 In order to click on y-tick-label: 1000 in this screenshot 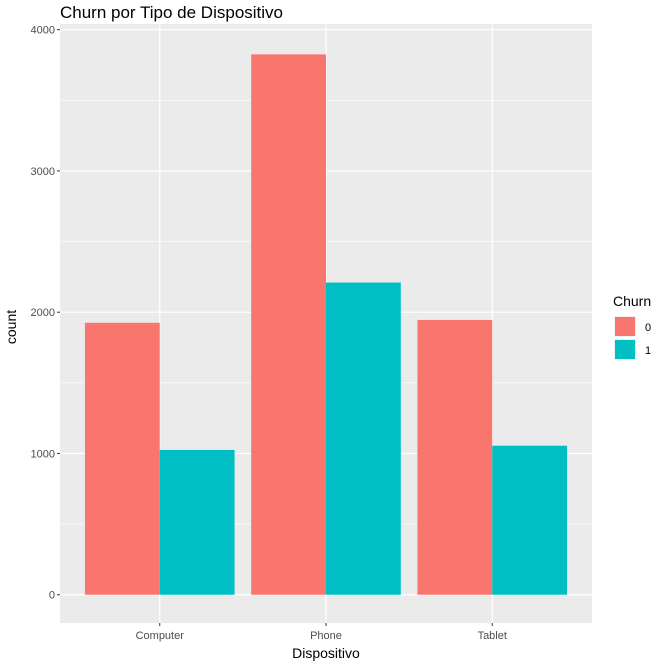, I will do `click(43, 454)`.